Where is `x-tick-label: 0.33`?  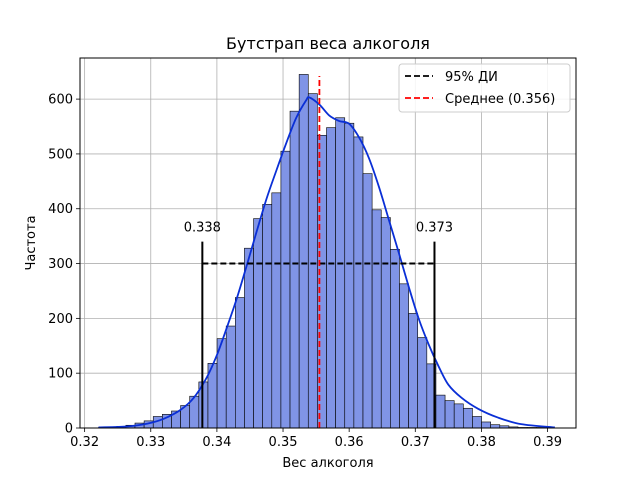 x-tick-label: 0.33 is located at coordinates (150, 442).